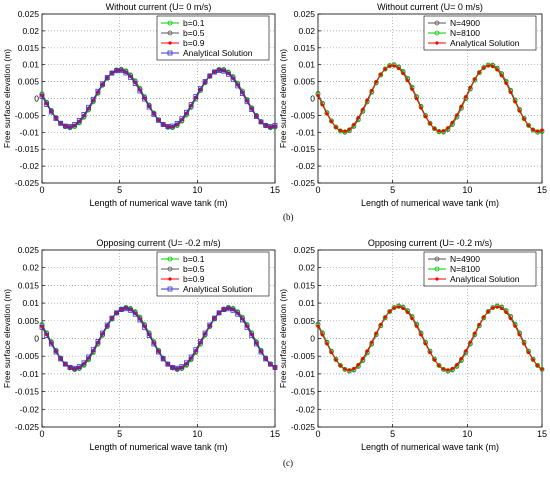  Describe the element at coordinates (467, 190) in the screenshot. I see `x-tick-label: 10` at that location.